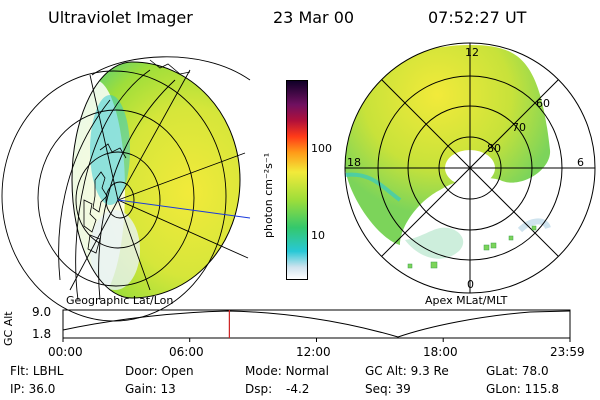  I want to click on status-mode: Mode: Normal, so click(287, 371).